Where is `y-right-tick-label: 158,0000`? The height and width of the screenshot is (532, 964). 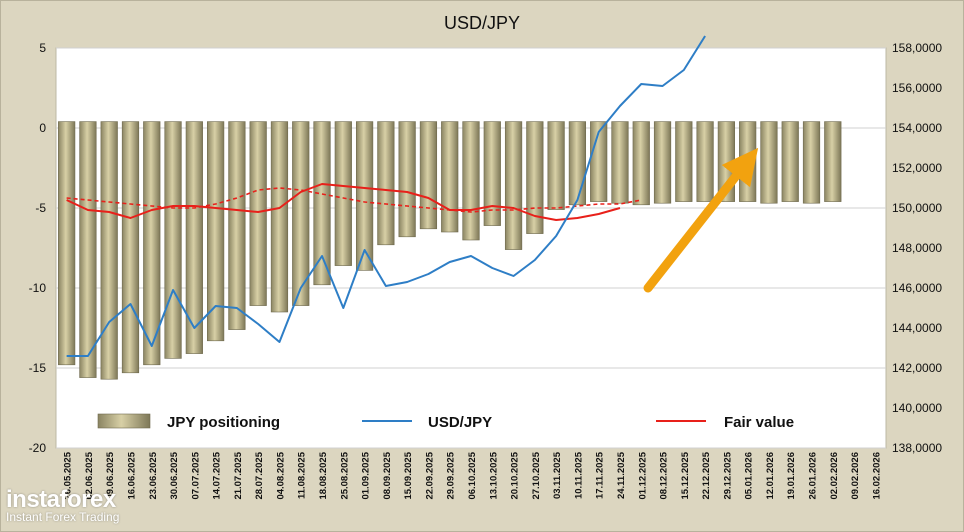 y-right-tick-label: 158,0000 is located at coordinates (917, 48).